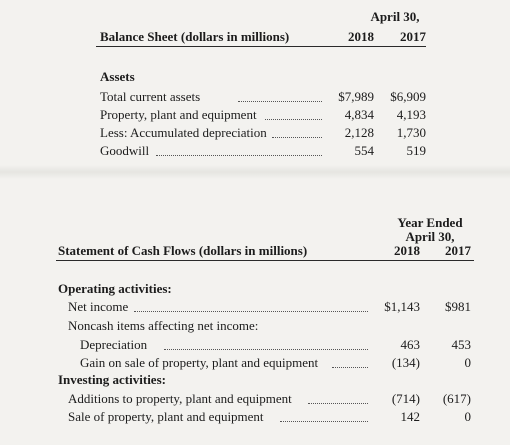 The height and width of the screenshot is (445, 510). I want to click on cf-value-2018: $1,143, so click(402, 306).